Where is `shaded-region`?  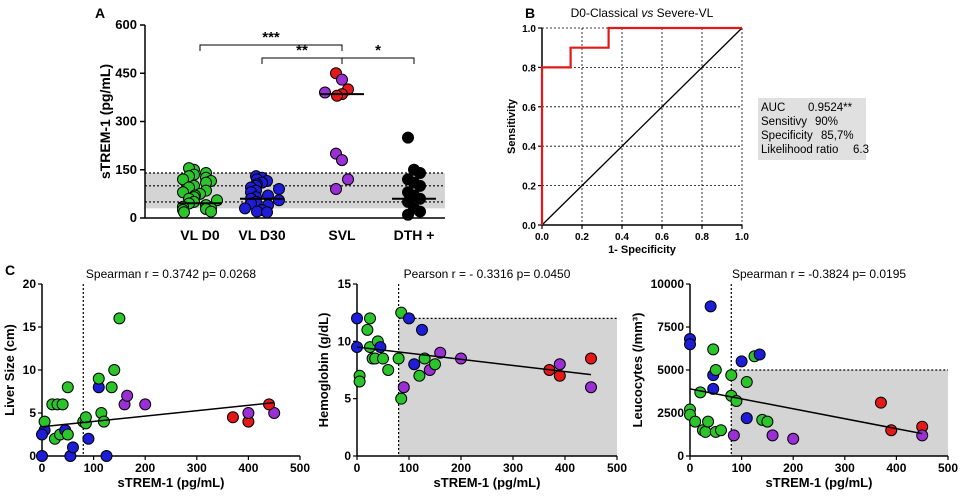
shaded-region is located at coordinates (507, 387).